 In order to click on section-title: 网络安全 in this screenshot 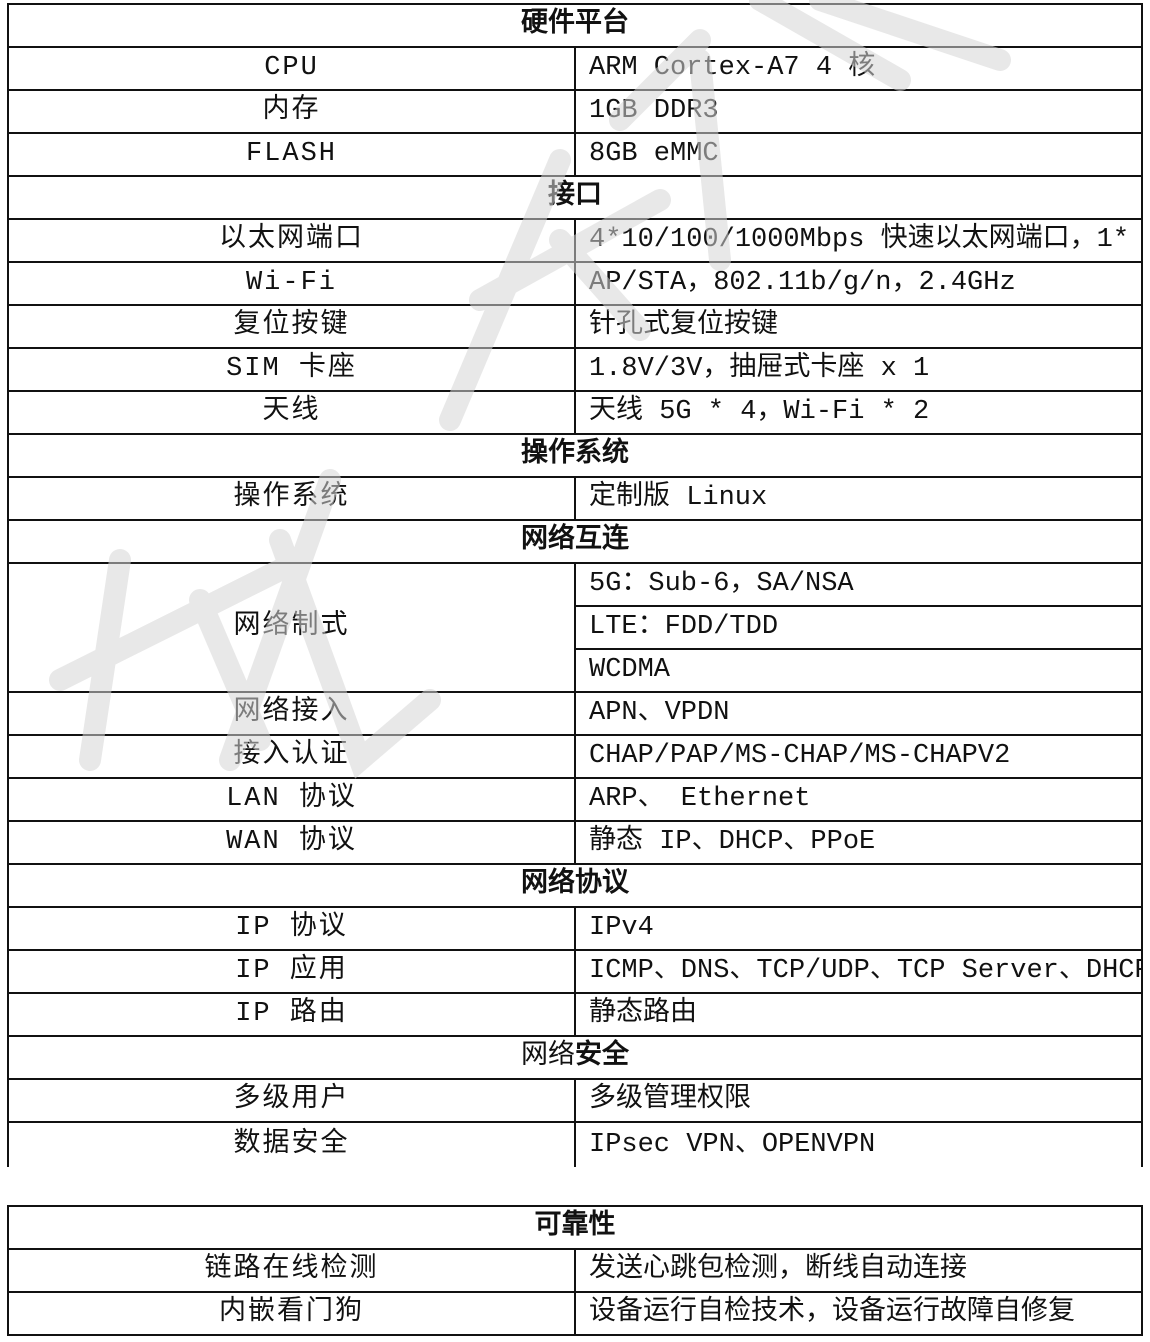, I will do `click(575, 1057)`.